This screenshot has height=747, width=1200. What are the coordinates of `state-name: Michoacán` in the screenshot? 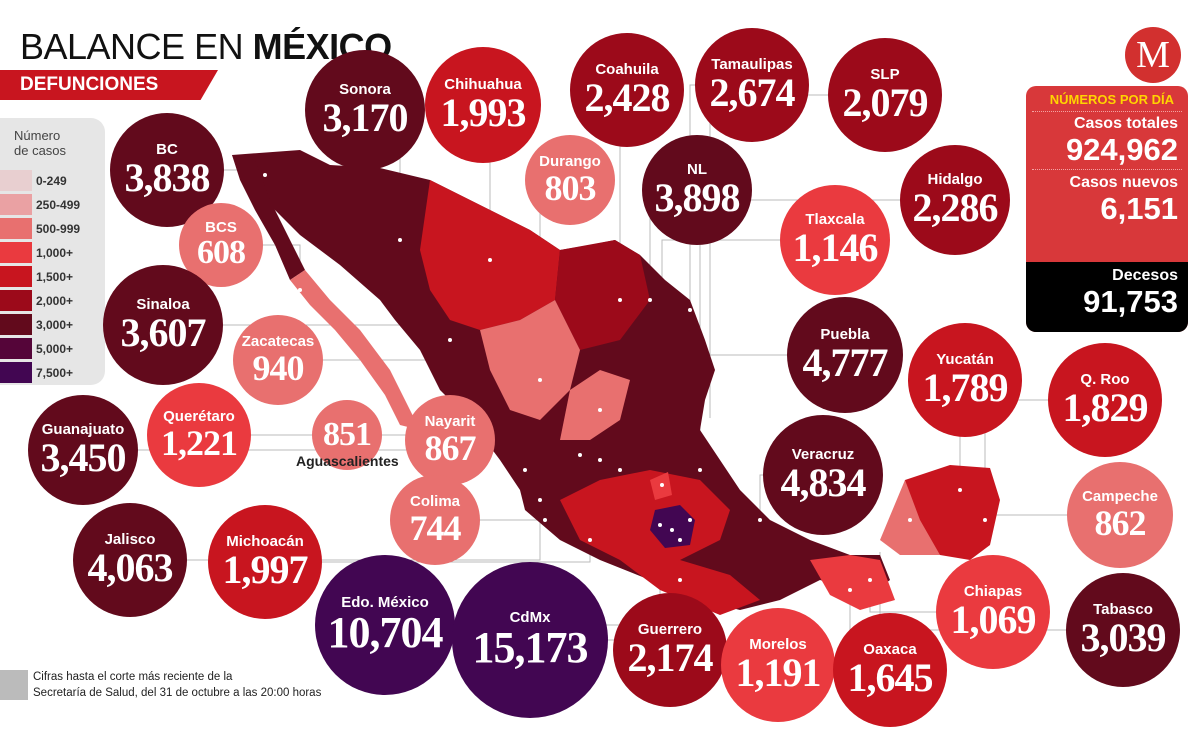 It's located at (265, 541).